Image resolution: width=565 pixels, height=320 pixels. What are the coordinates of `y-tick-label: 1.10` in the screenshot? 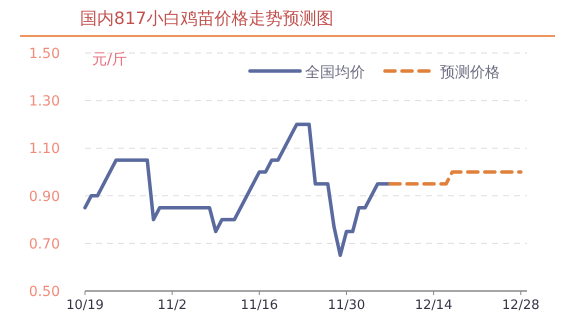 It's located at (44, 149).